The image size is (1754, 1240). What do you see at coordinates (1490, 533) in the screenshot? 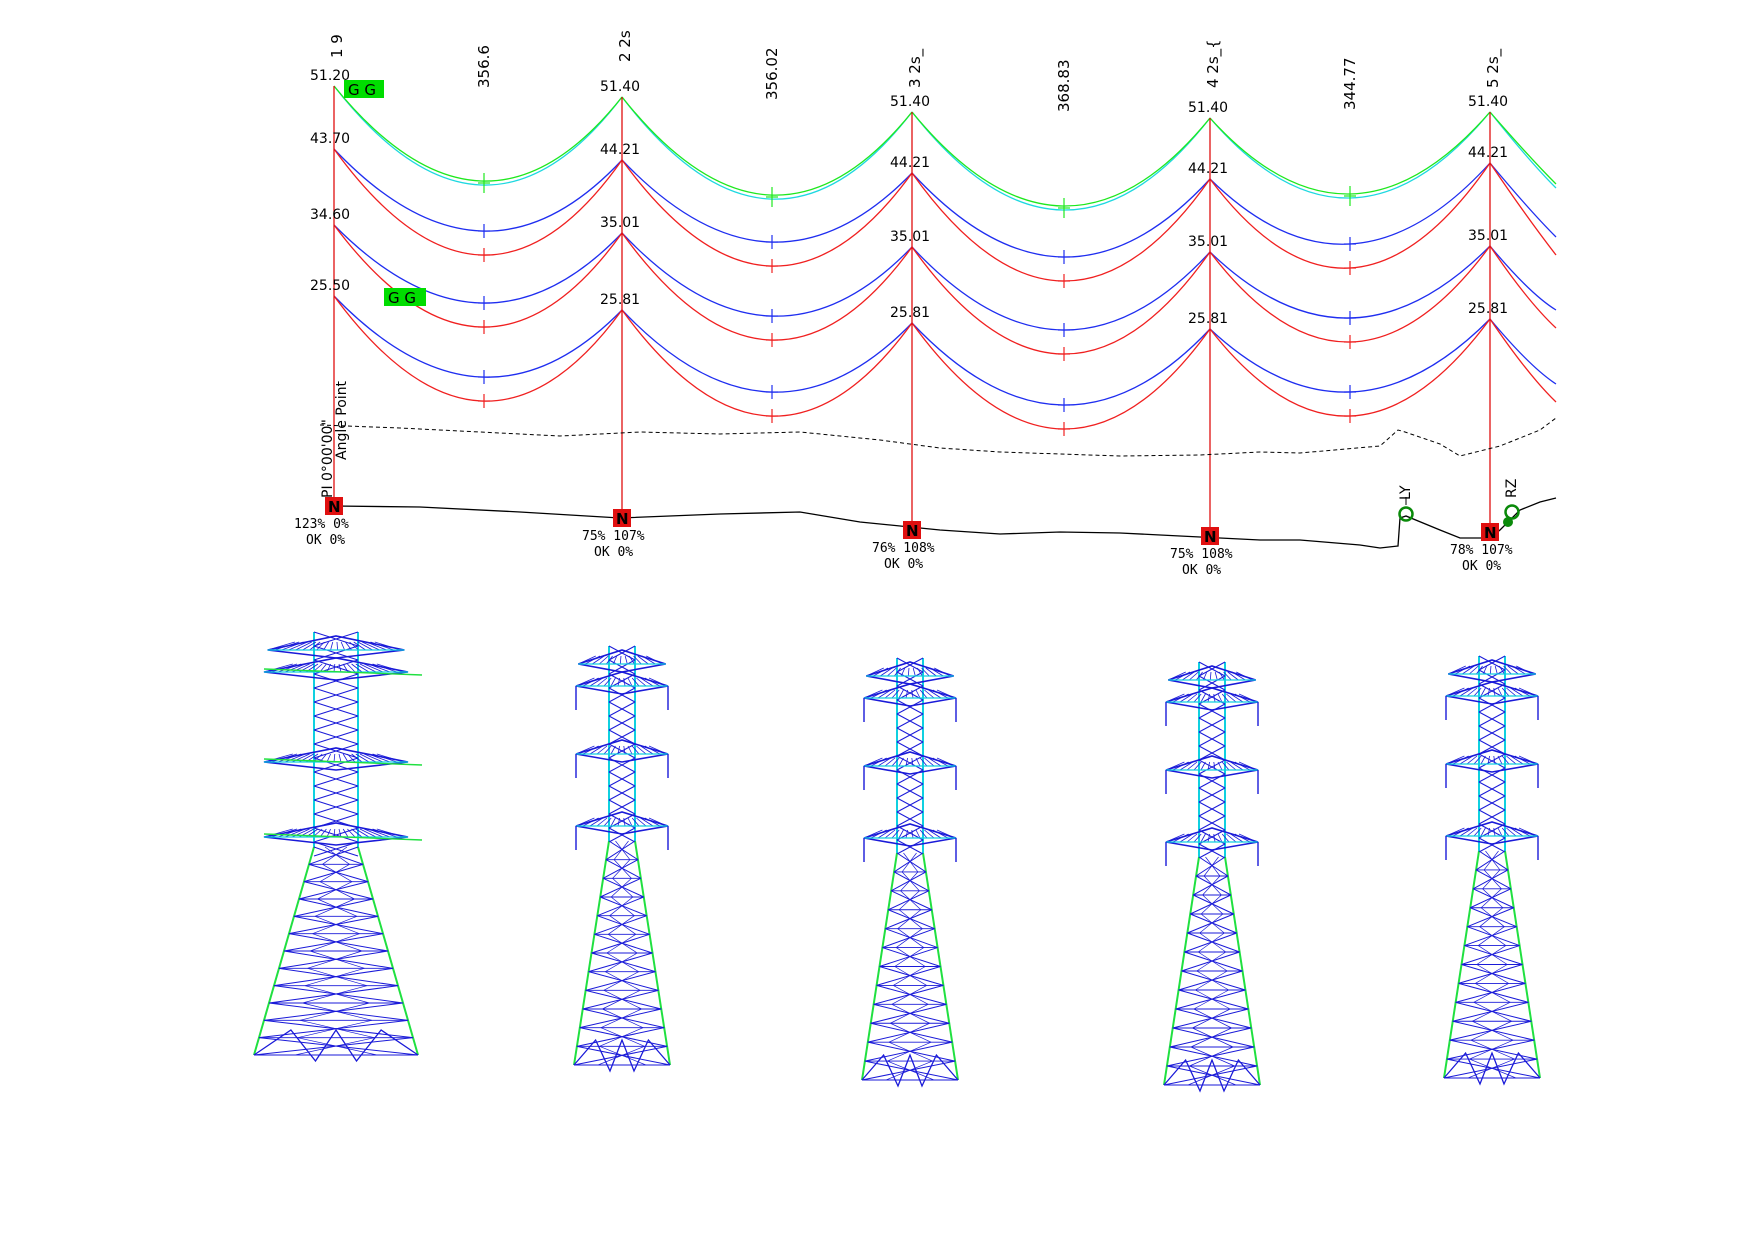
I see `tower-type-badge-label: N` at bounding box center [1490, 533].